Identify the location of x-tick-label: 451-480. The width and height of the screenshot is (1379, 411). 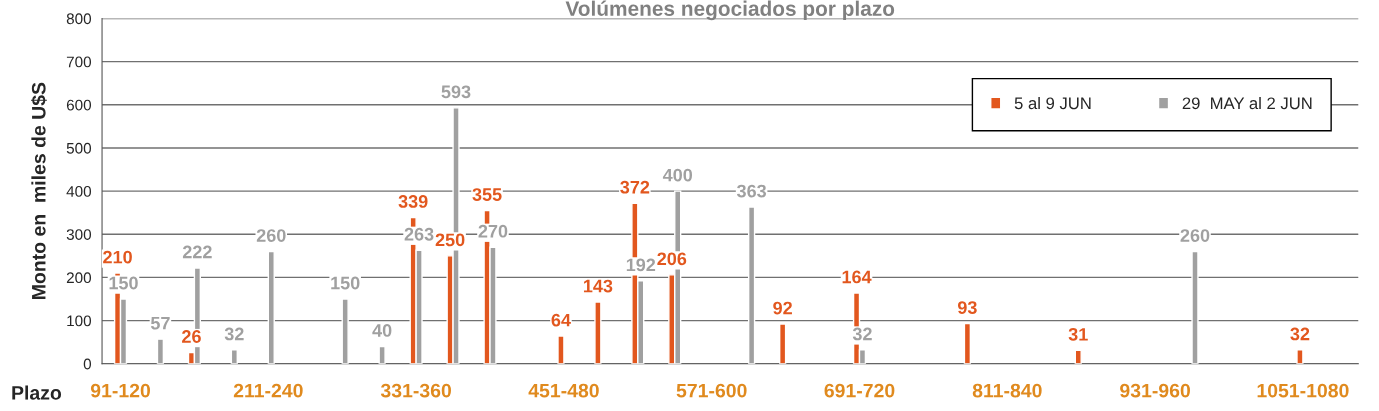
(563, 390).